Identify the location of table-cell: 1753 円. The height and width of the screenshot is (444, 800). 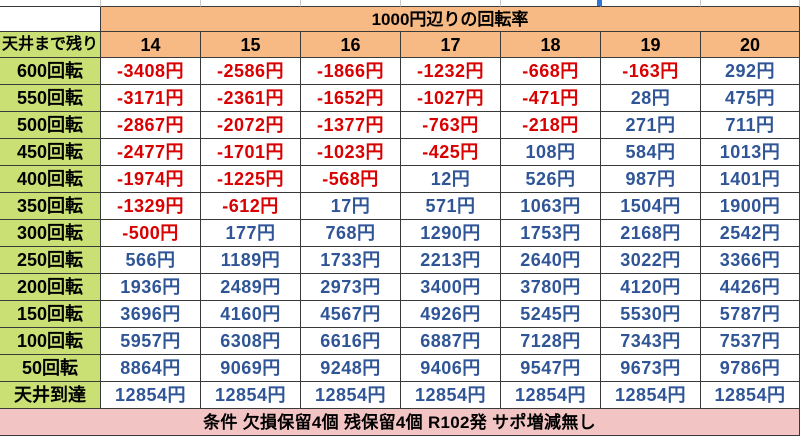
(551, 233).